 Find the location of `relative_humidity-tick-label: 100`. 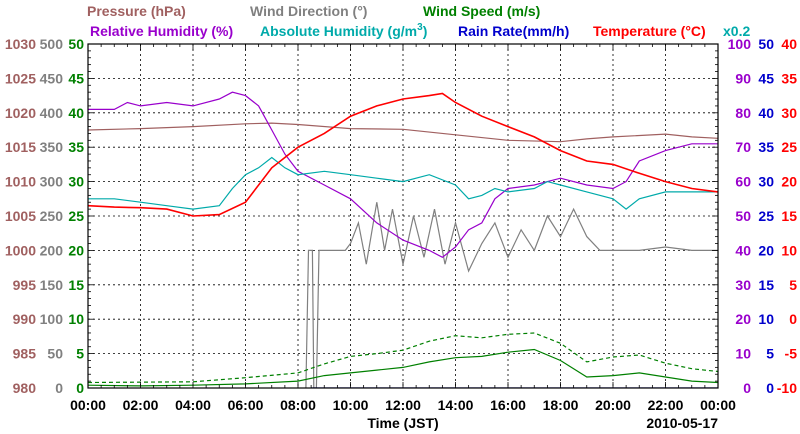

relative_humidity-tick-label: 100 is located at coordinates (740, 44).